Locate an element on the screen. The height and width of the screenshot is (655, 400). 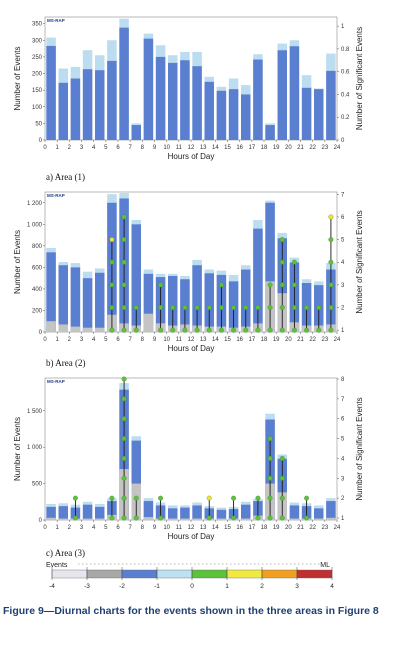
x-tick-label: 13 is located at coordinates (203, 528).